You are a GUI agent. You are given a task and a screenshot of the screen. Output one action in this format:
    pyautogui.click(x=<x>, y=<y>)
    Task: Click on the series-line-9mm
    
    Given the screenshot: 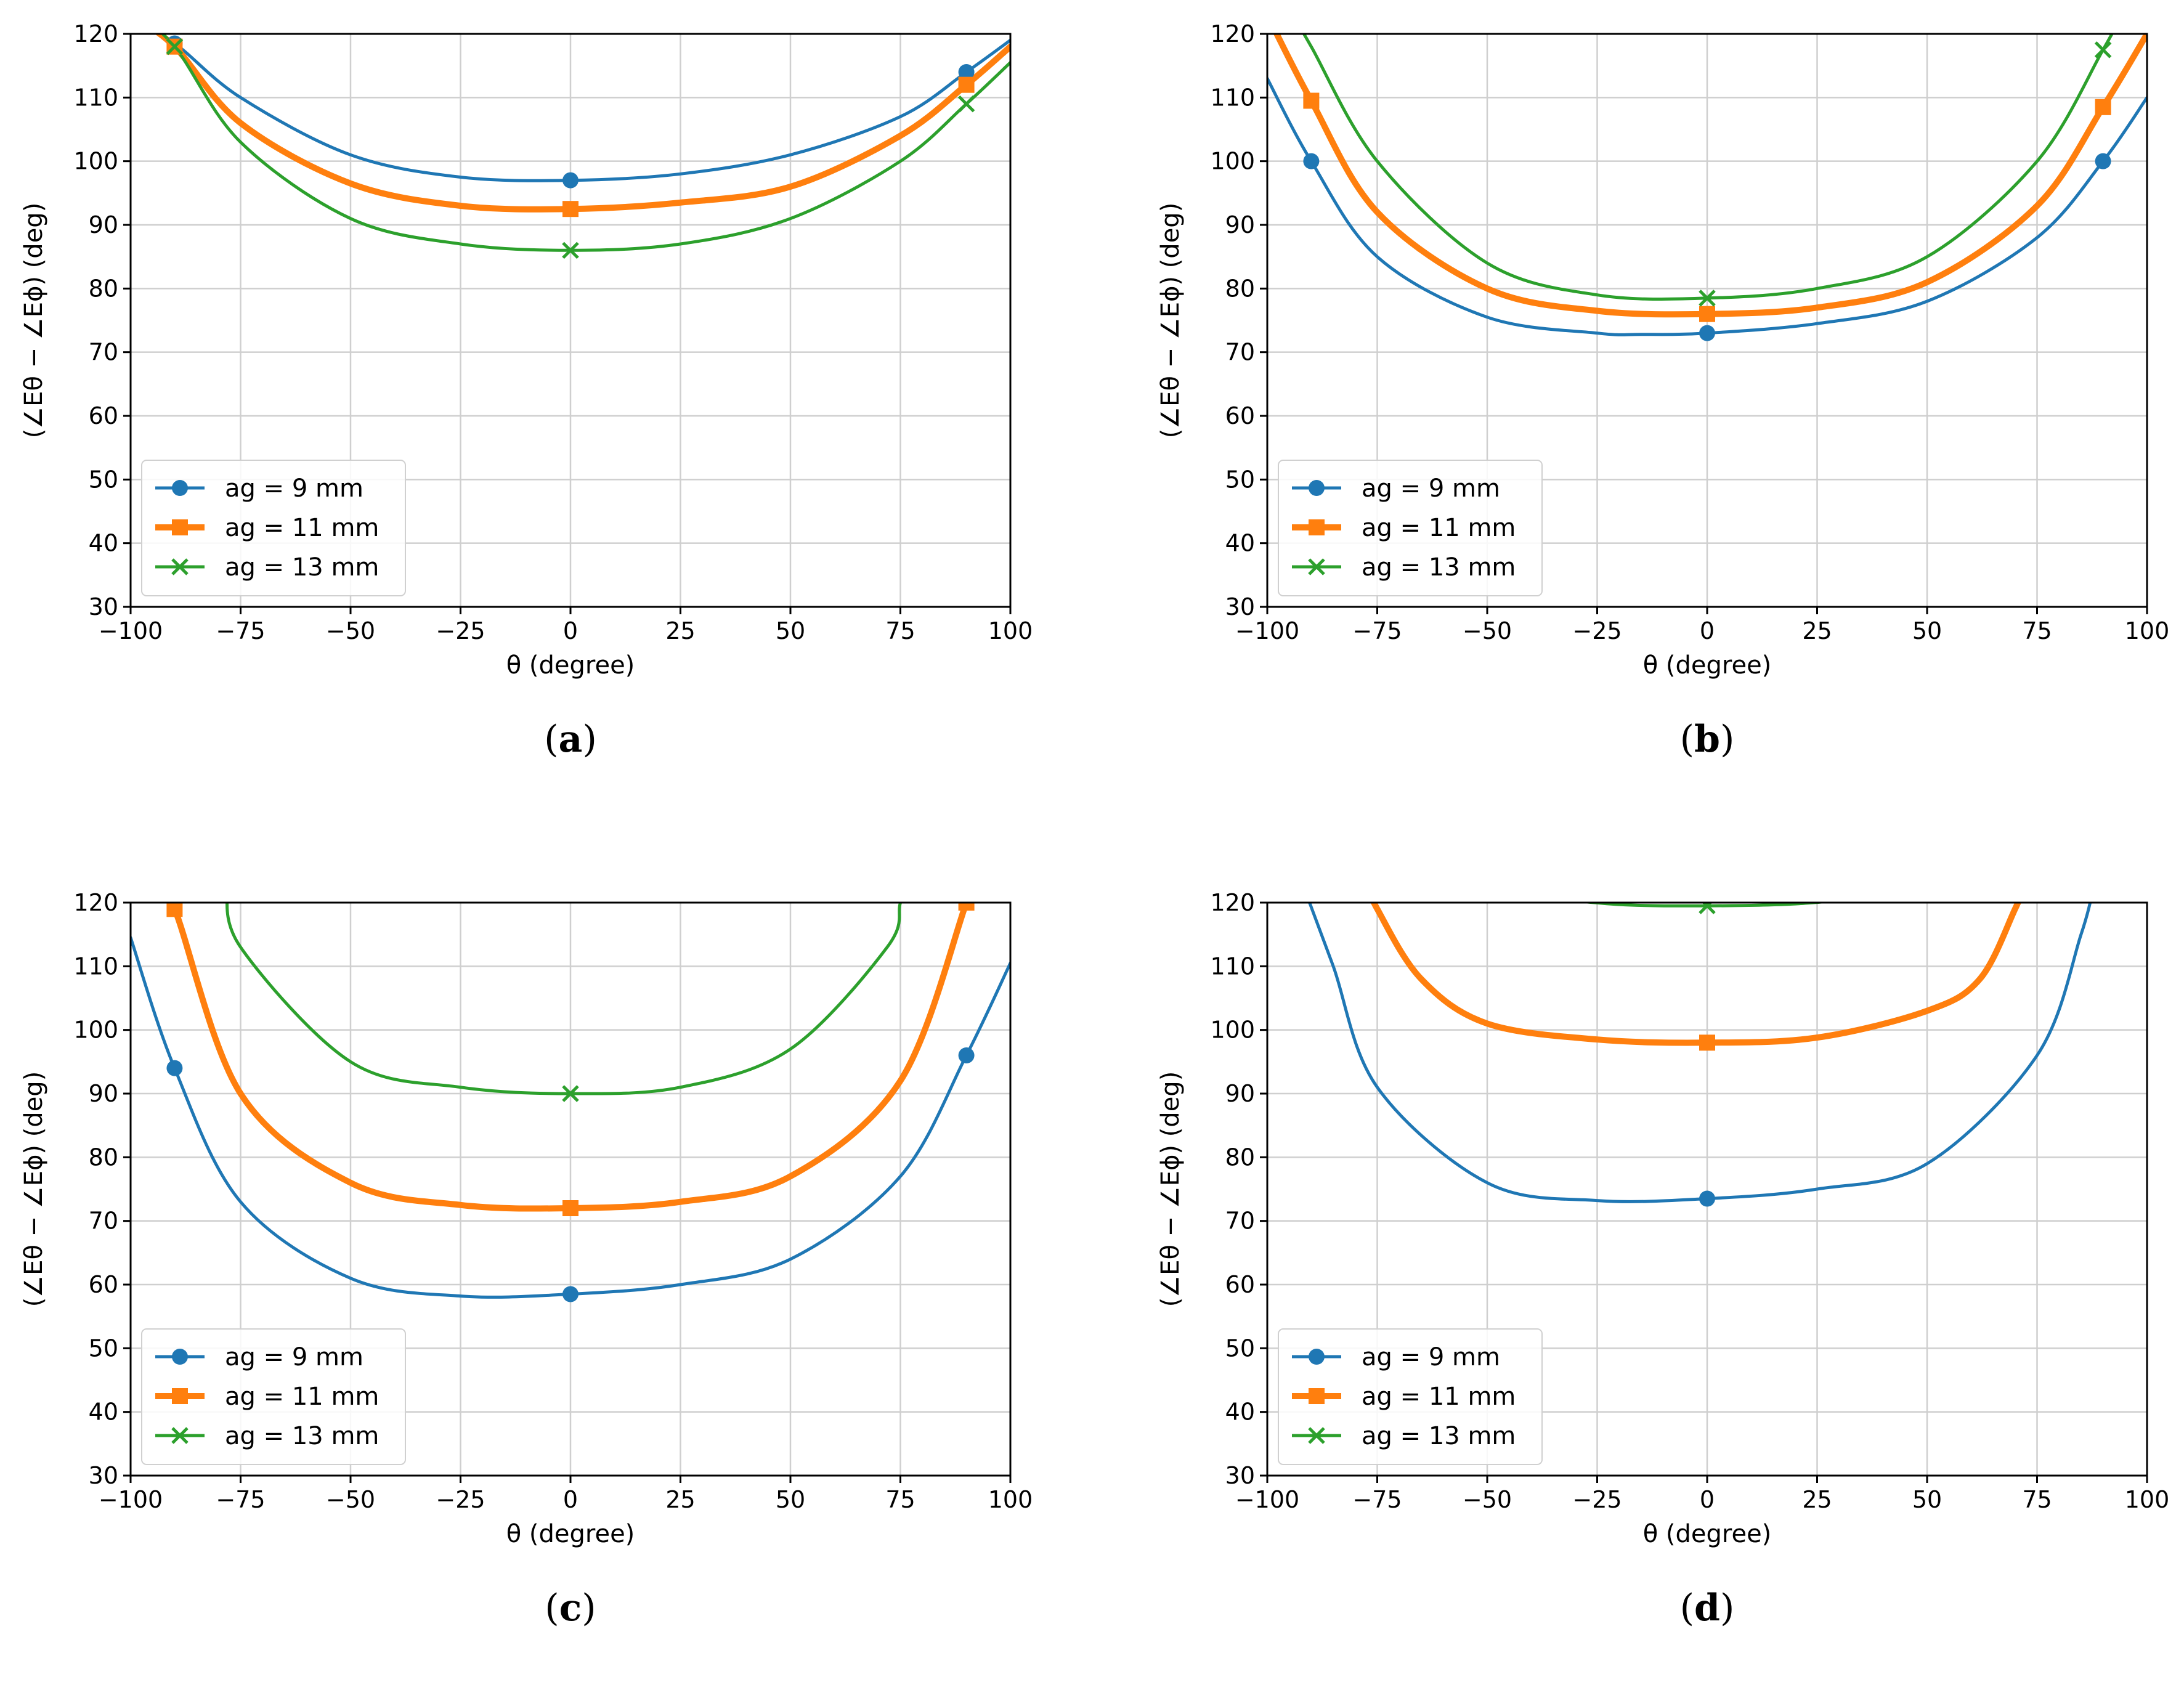 What is the action you would take?
    pyautogui.click(x=1707, y=206)
    